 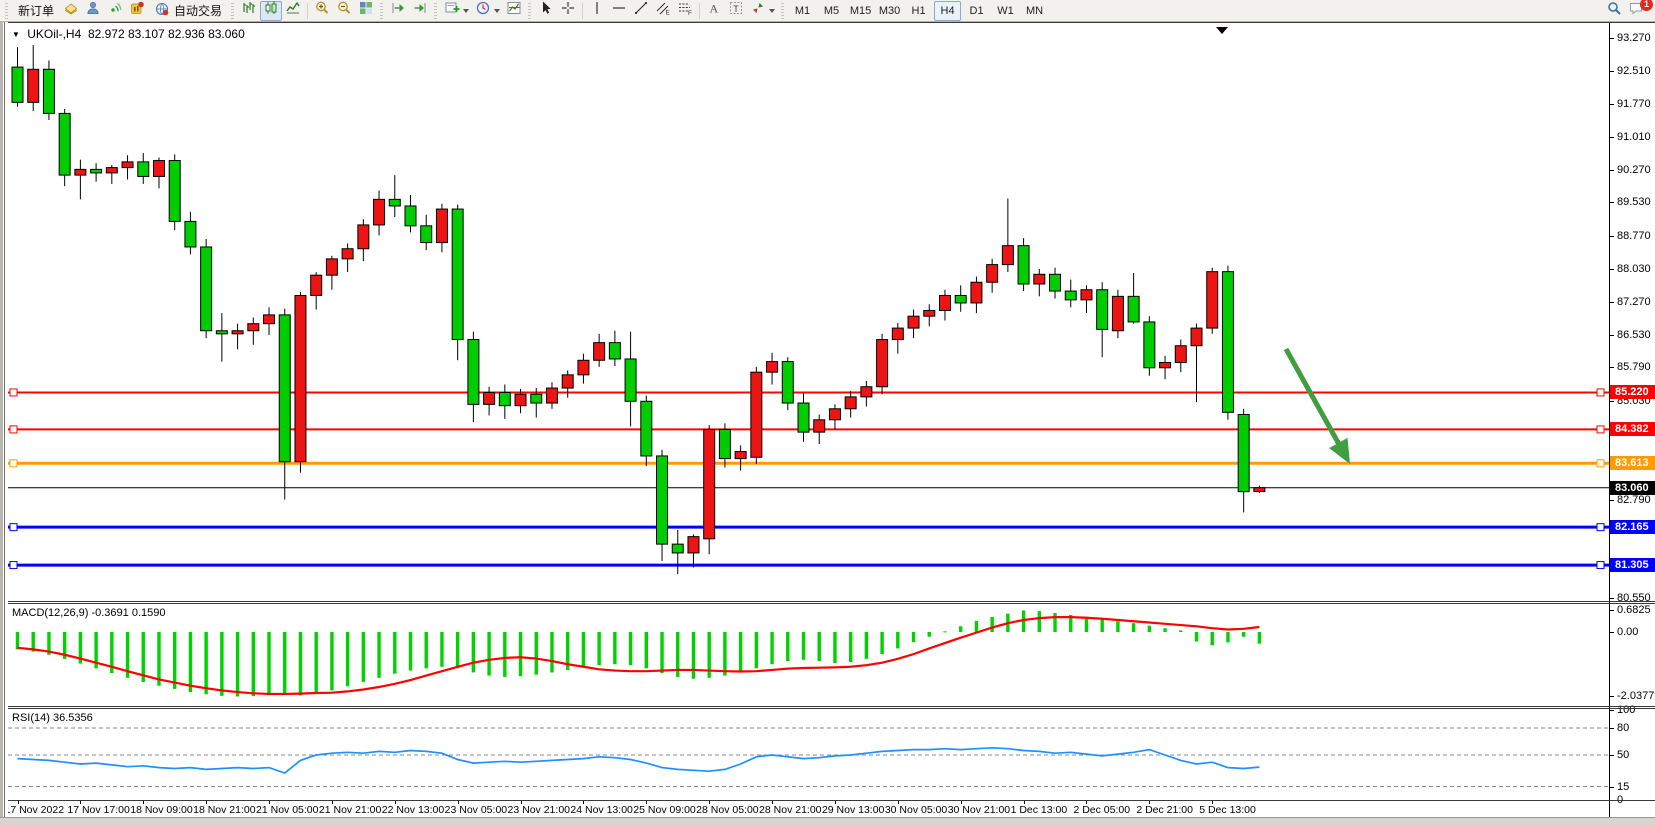 What do you see at coordinates (860, 10) in the screenshot?
I see `timeframe-button-m15: M15` at bounding box center [860, 10].